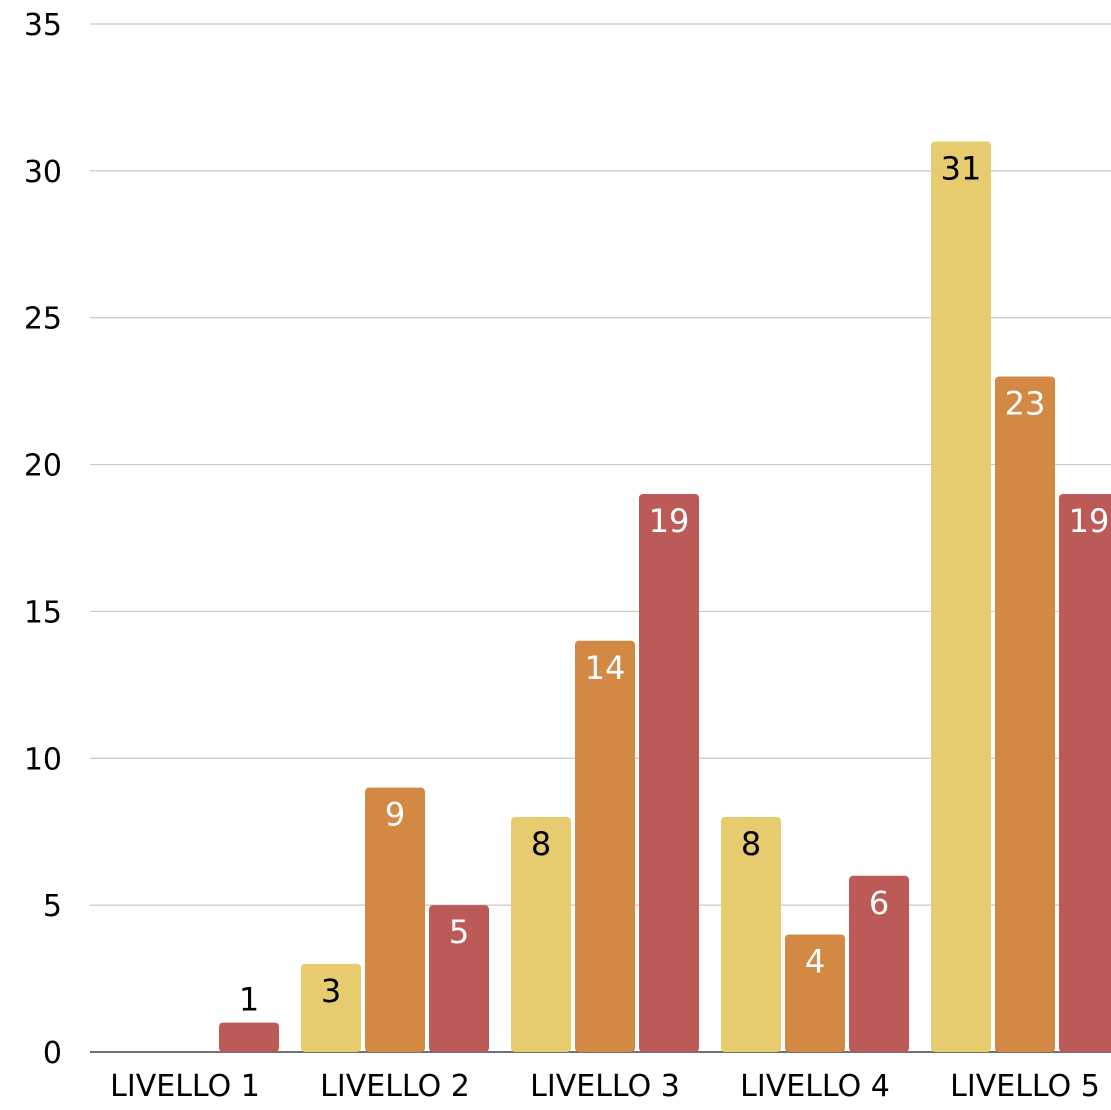  Describe the element at coordinates (43, 172) in the screenshot. I see `y-tick-label: 30` at that location.